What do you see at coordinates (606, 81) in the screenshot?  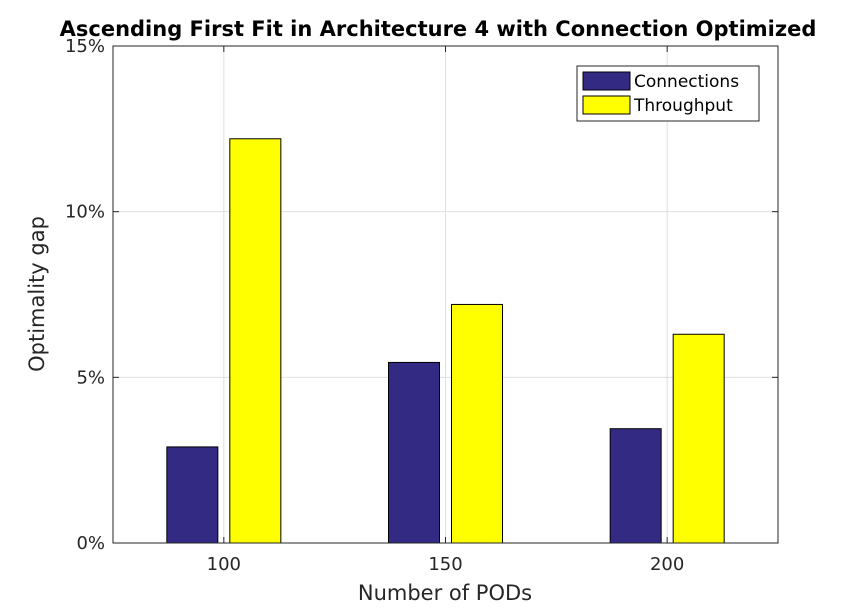 I see `legend-swatch-connections` at bounding box center [606, 81].